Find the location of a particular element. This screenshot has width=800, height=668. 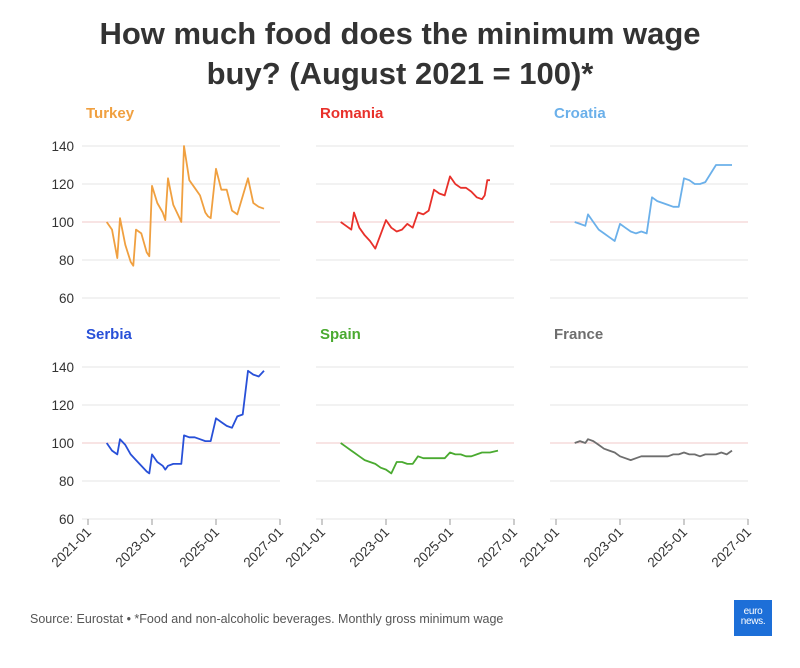

panel-spain: Spain 2021-01 2023-01 2025-01 2027-01 is located at coordinates (401, 448).